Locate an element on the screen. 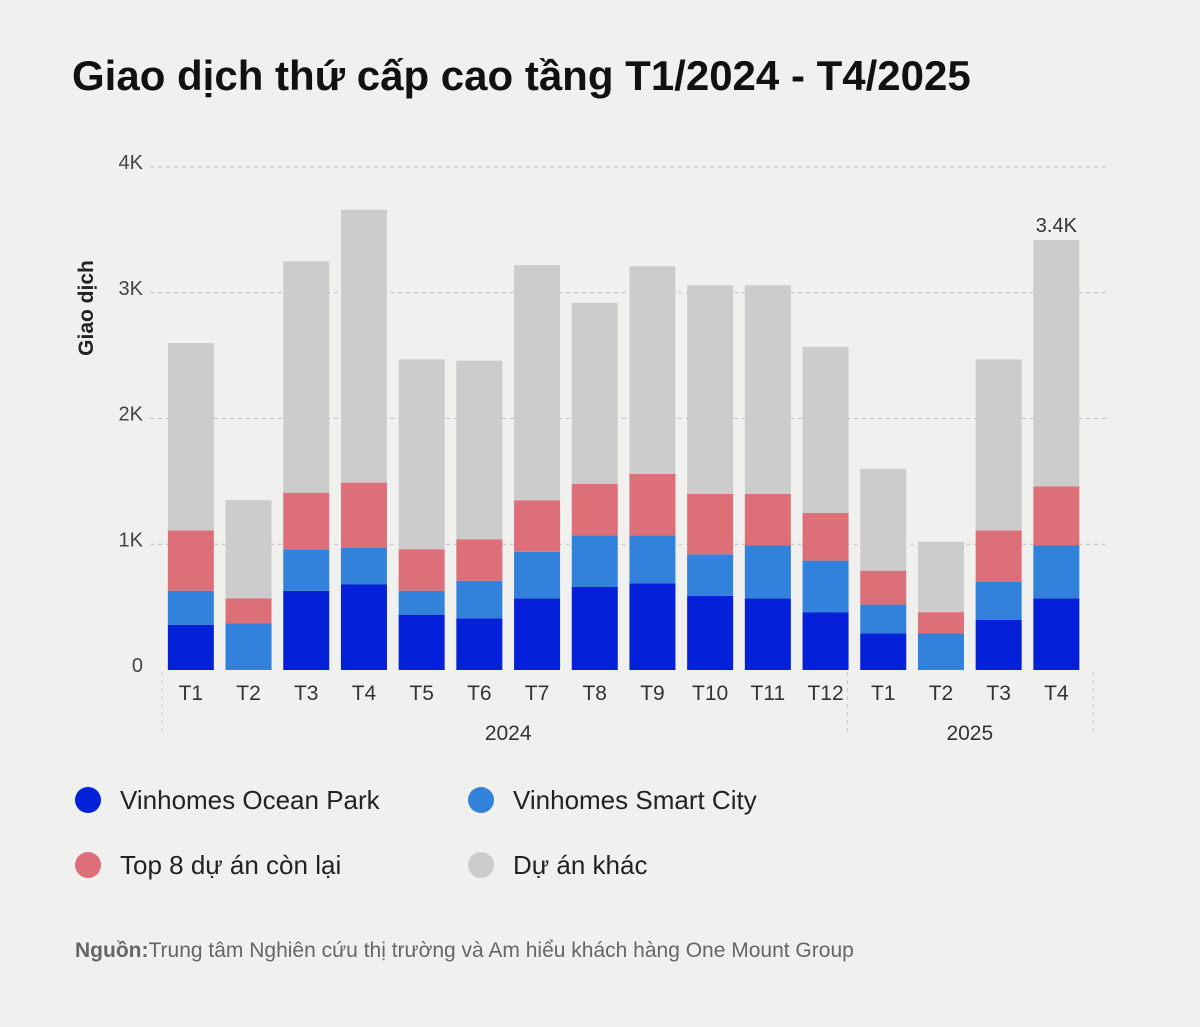  legend-label: Vinhomes Ocean Park is located at coordinates (250, 800).